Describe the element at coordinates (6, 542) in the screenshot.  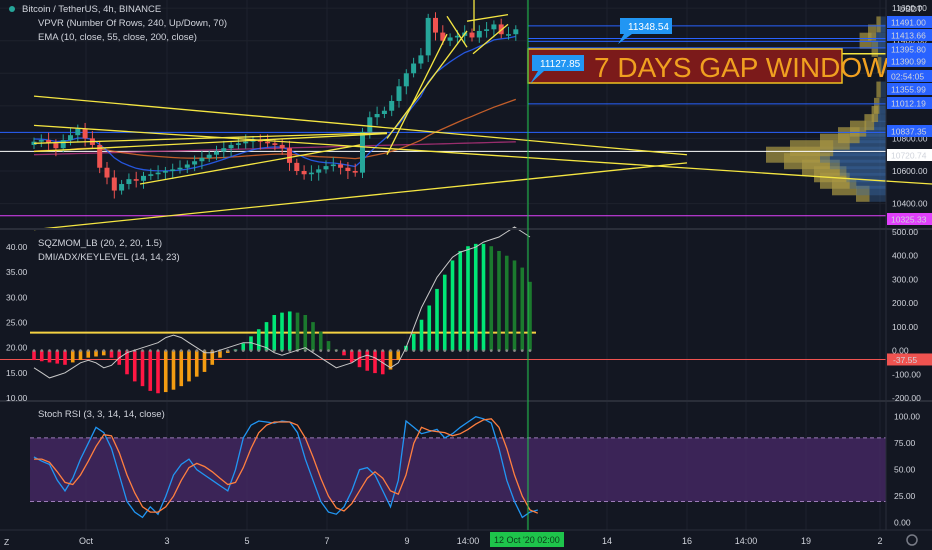
I see `zoom-icon: Z` at that location.